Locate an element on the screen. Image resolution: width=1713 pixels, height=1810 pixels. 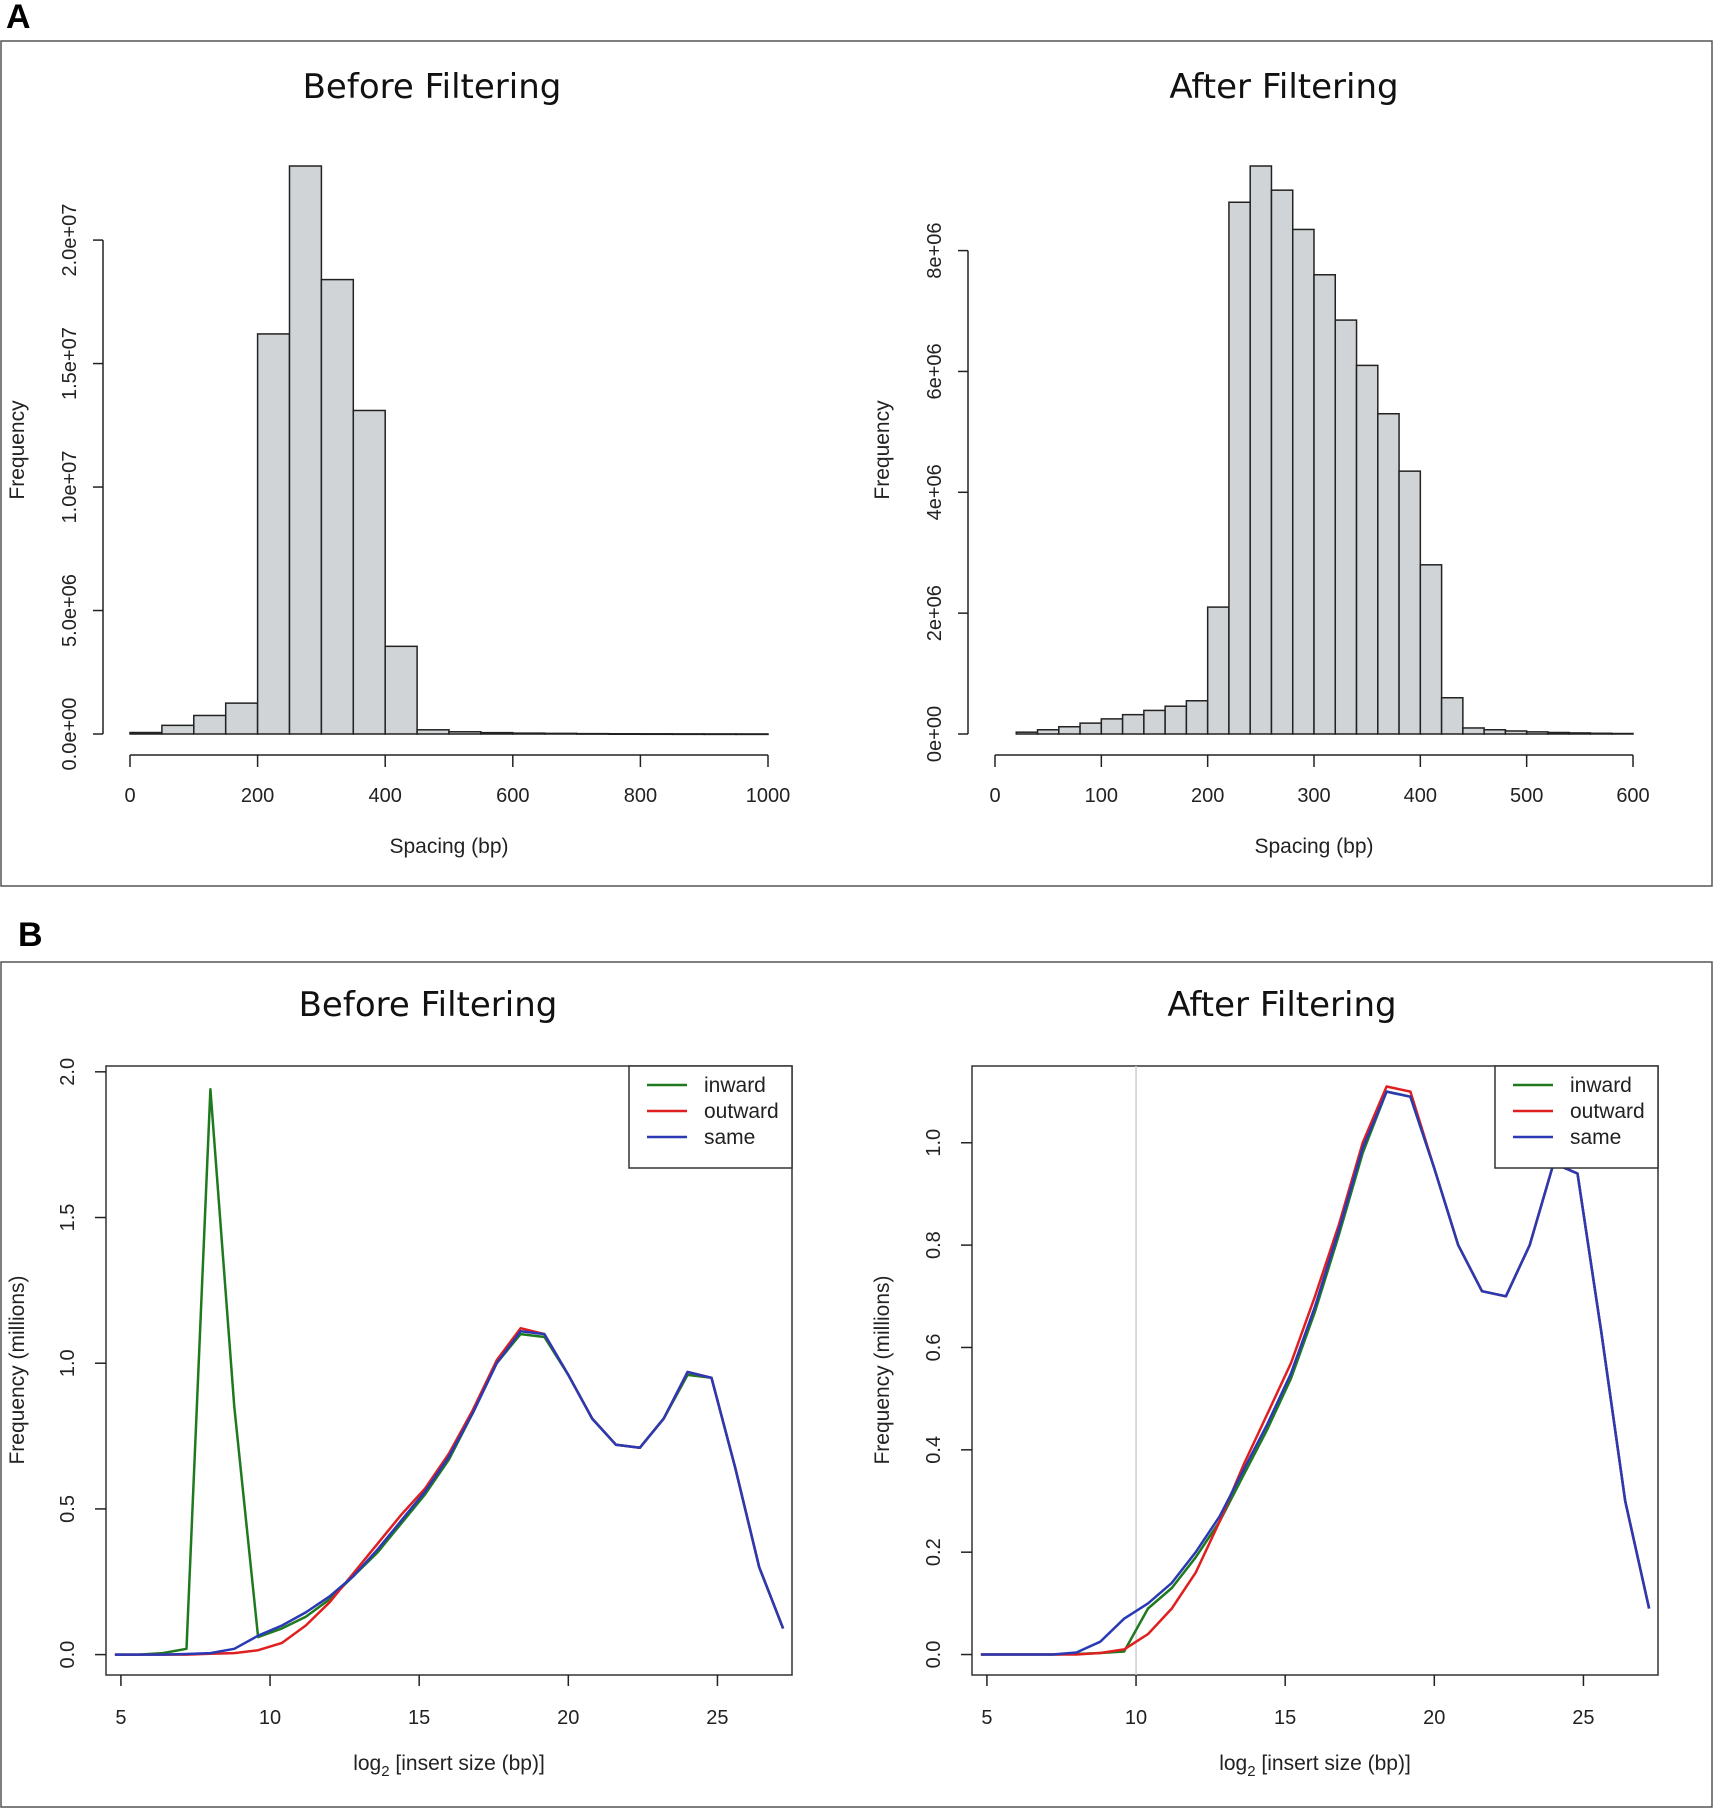
x-tick-label: 100 is located at coordinates (1101, 796).